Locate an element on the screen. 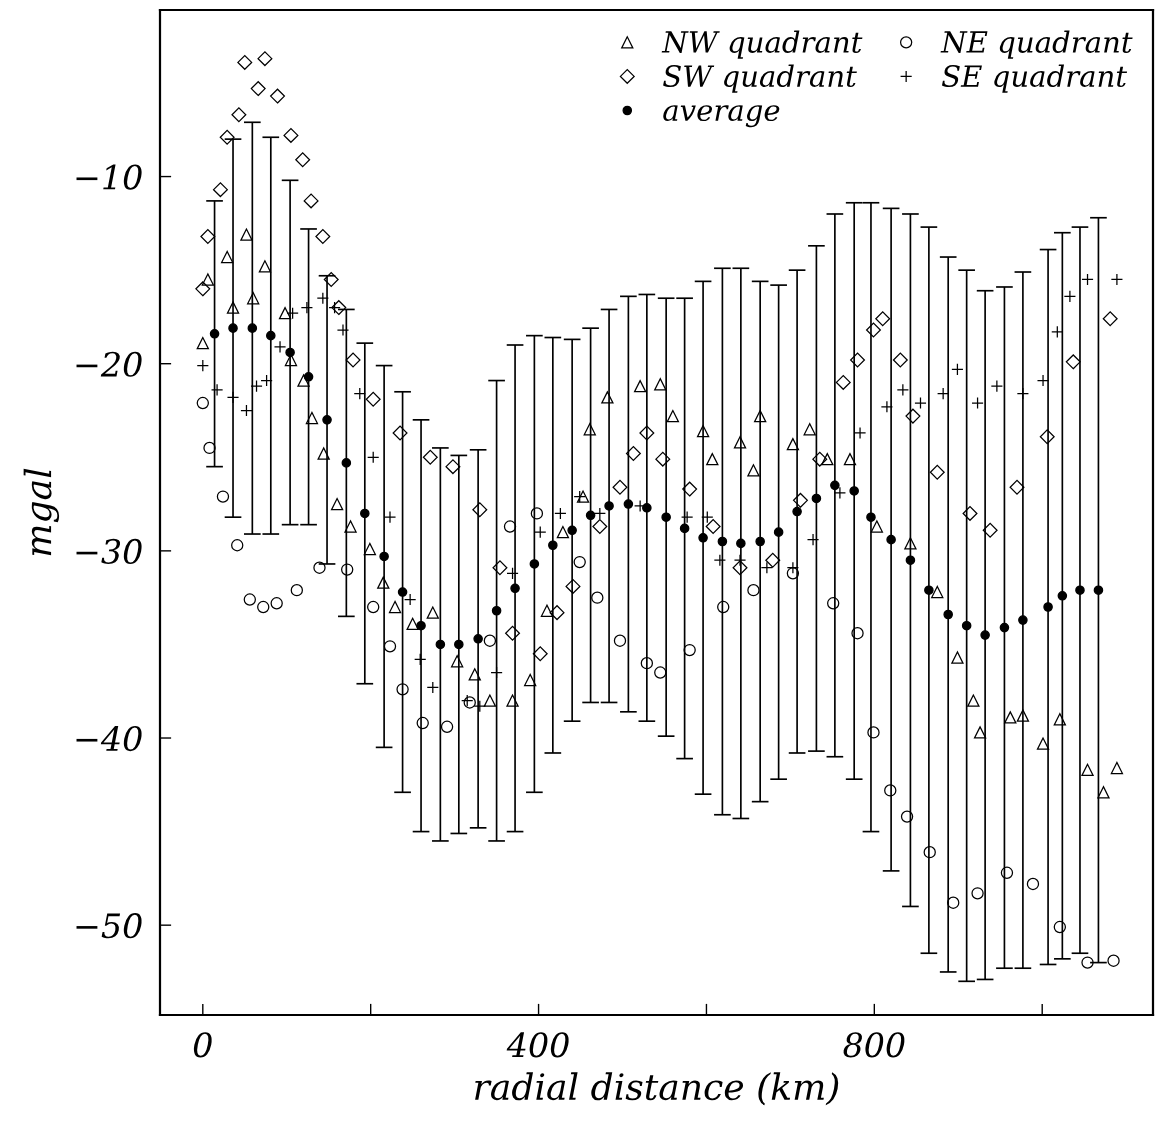  y-tick-label: −30 is located at coordinates (109, 551).